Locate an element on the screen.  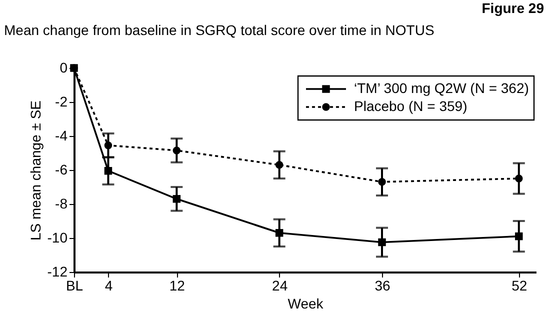
y-tick-label: -10 is located at coordinates (57, 238).